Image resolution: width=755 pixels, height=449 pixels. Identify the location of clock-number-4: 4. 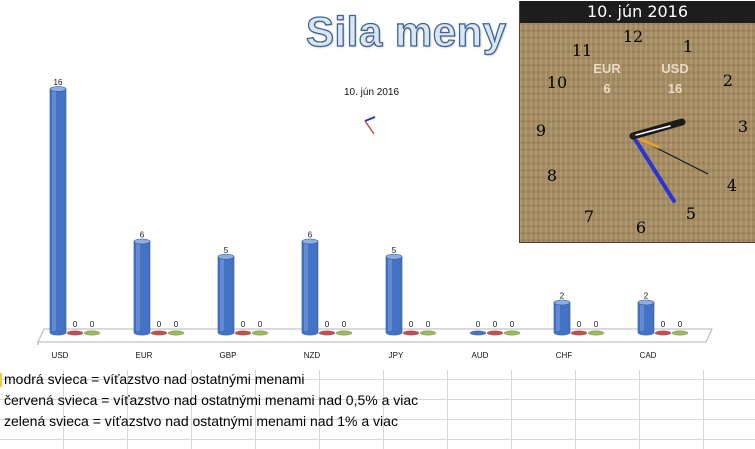
(732, 185).